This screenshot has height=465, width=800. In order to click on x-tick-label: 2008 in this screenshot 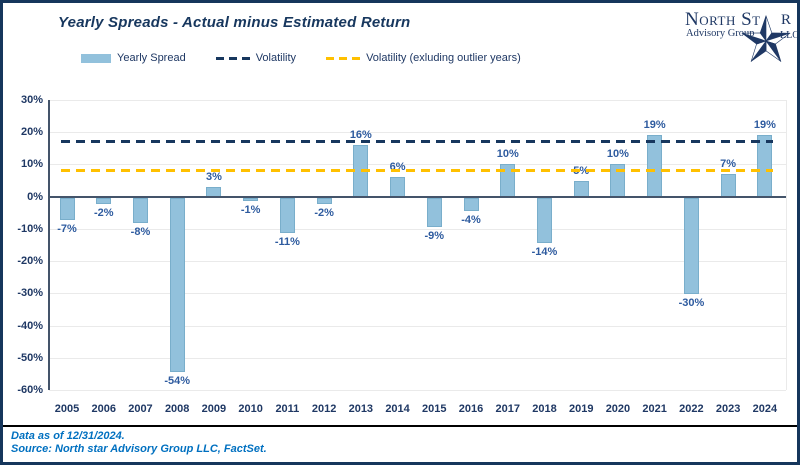, I will do `click(177, 409)`.